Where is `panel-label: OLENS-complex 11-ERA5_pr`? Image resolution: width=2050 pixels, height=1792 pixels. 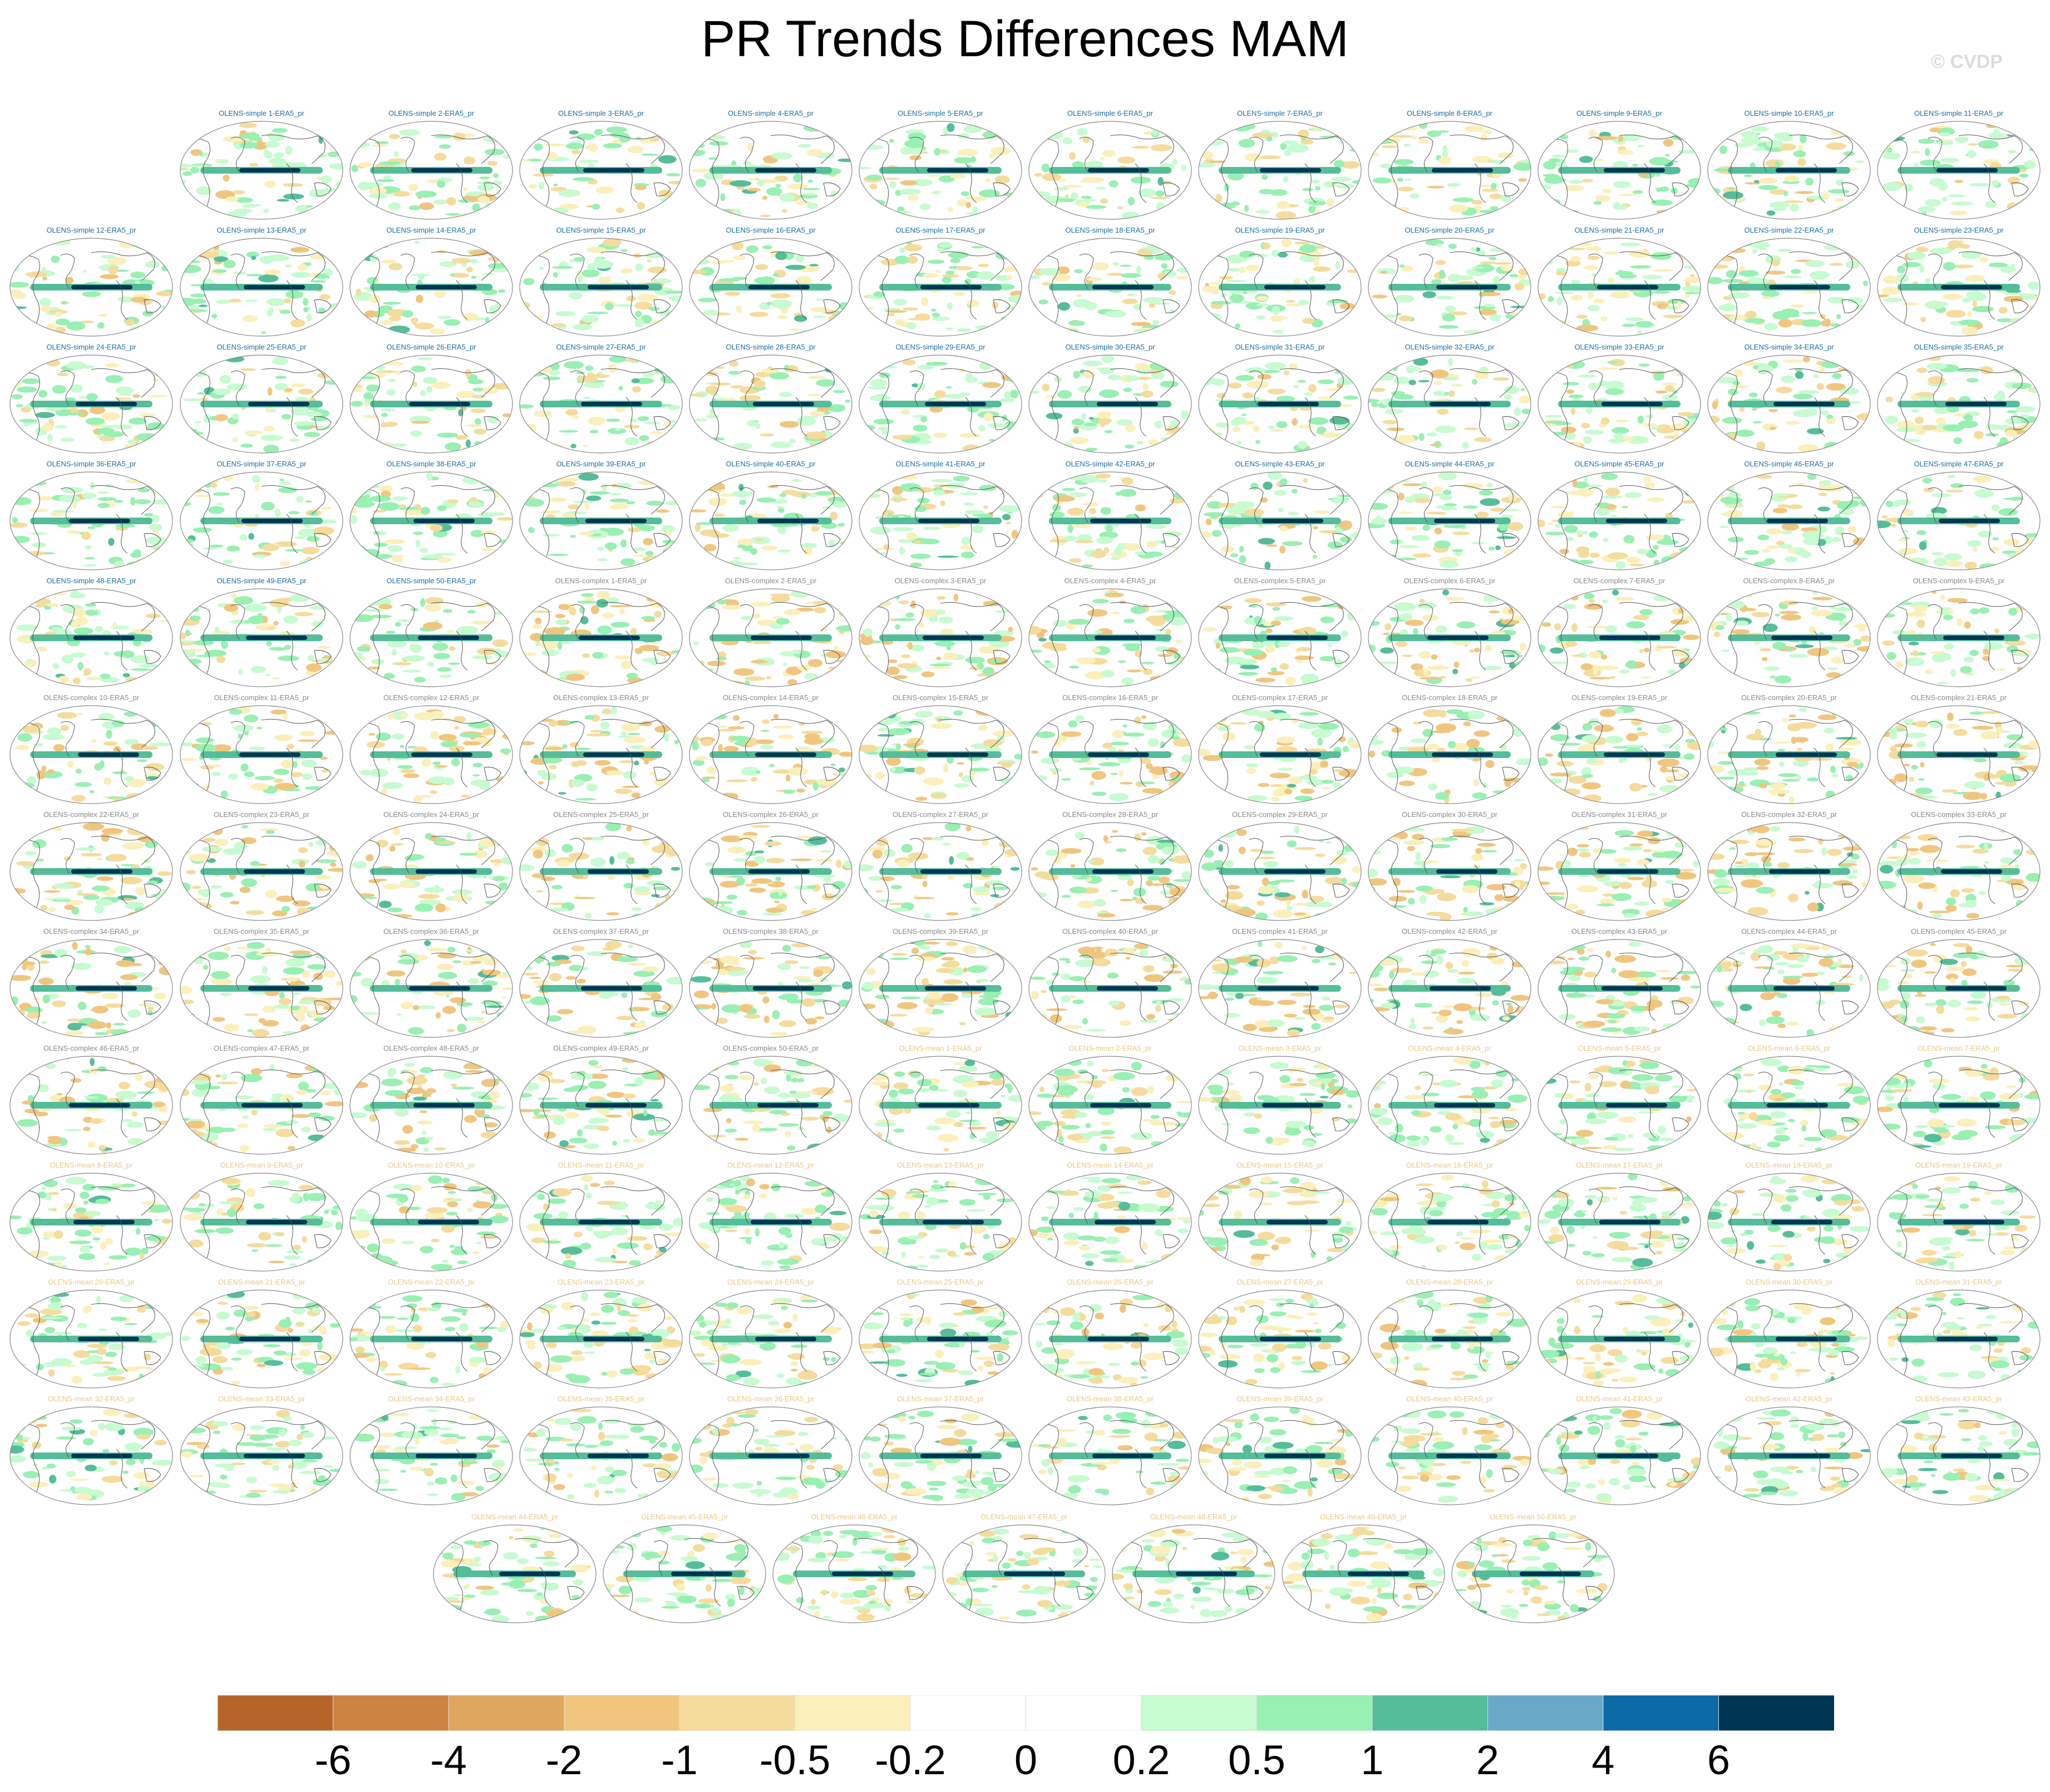
panel-label: OLENS-complex 11-ERA5_pr is located at coordinates (261, 697).